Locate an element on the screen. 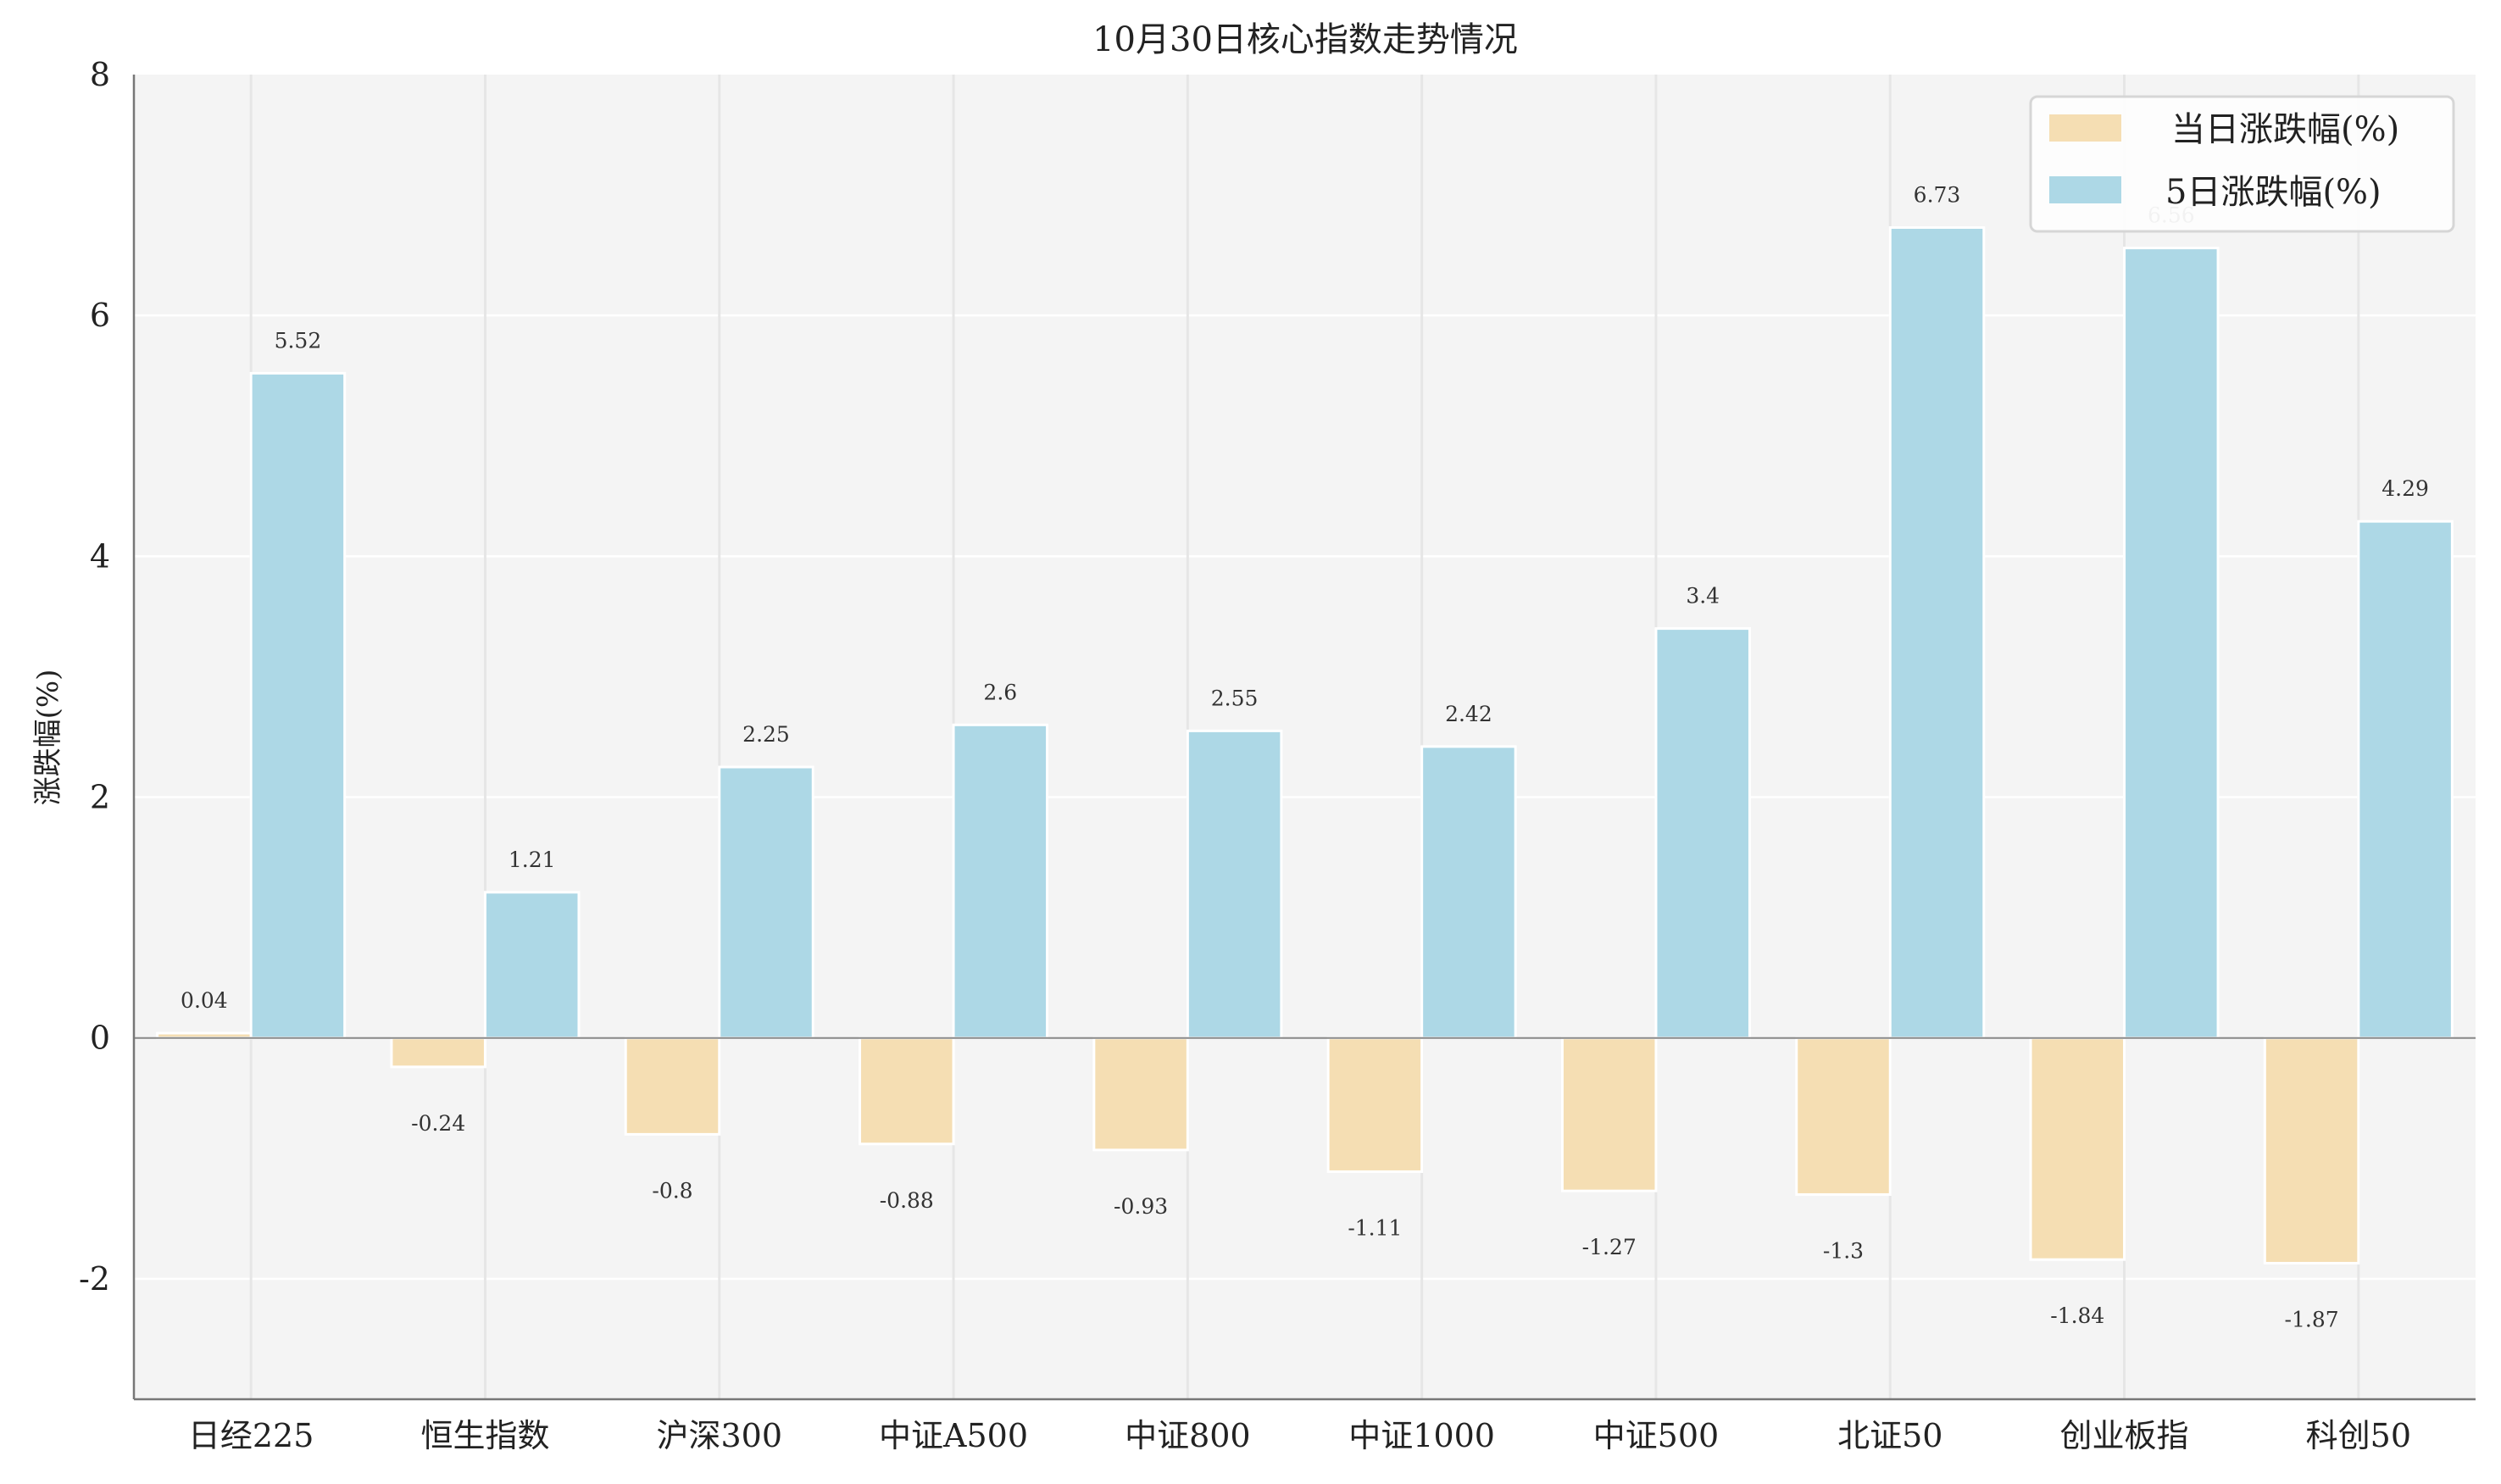 The image size is (2501, 1484). legend: 当日涨跌幅(%) 5日涨跌幅(%) is located at coordinates (2242, 164).